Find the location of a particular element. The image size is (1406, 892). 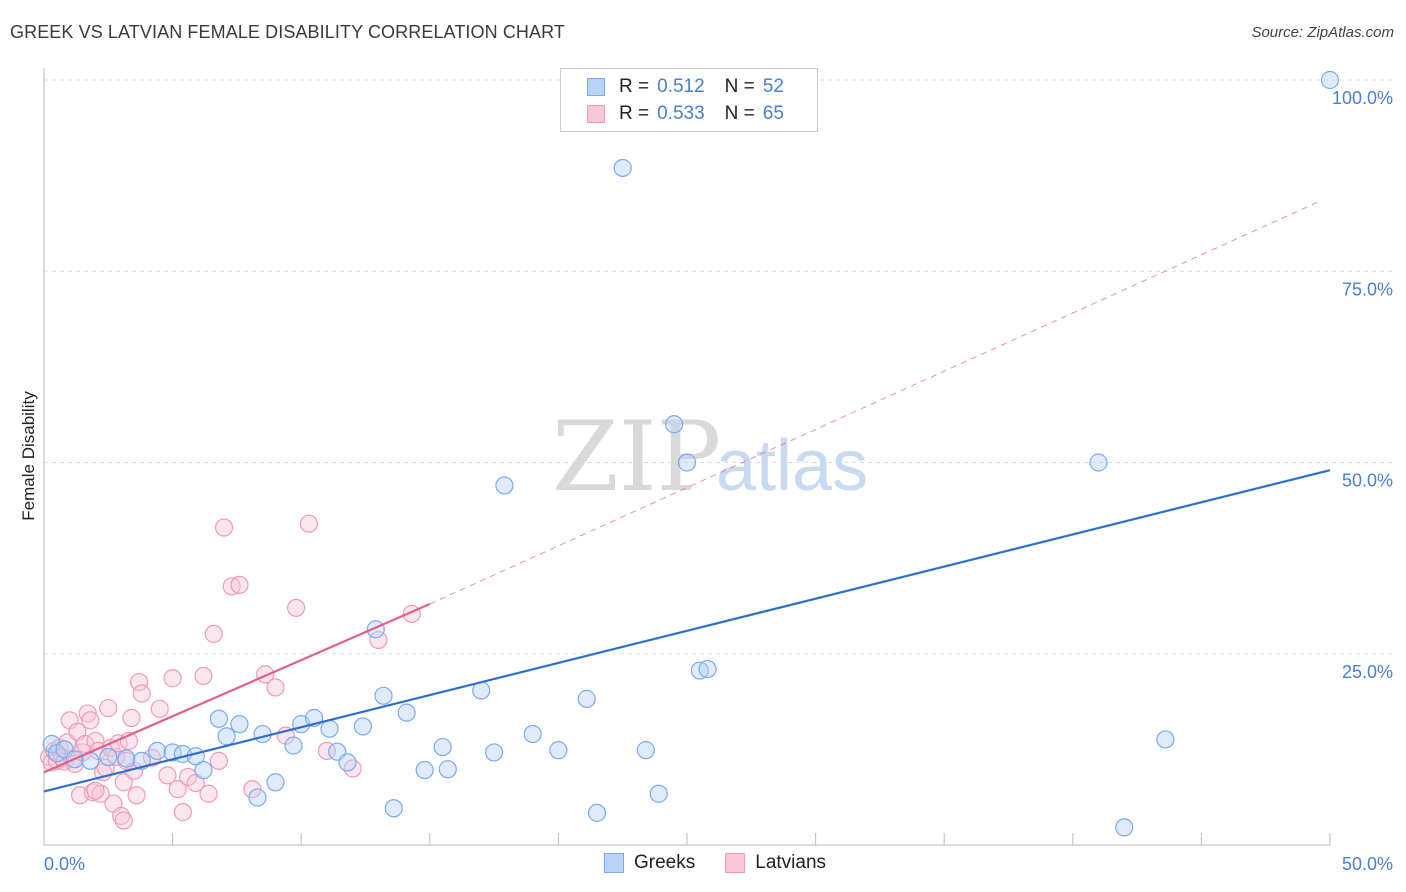

latvians-legend-label: Latvians is located at coordinates (791, 862).